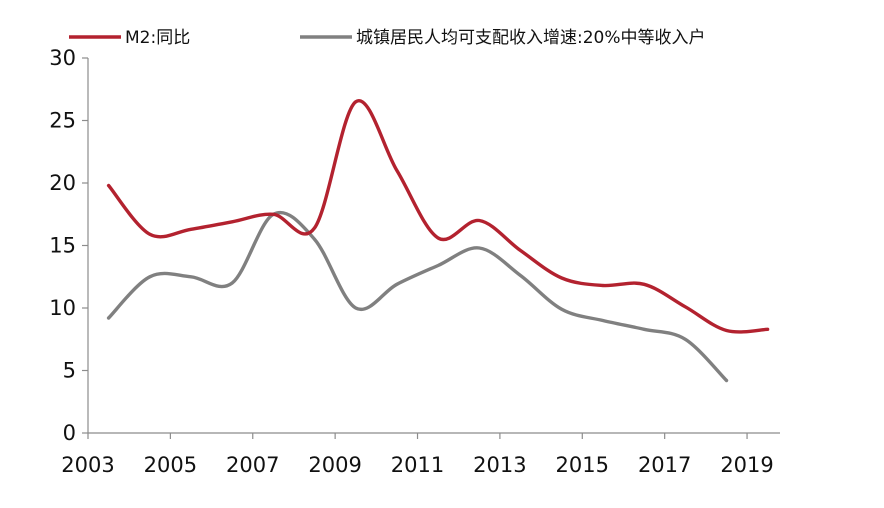 Image resolution: width=884 pixels, height=508 pixels. I want to click on x-tick-label: 2011, so click(417, 465).